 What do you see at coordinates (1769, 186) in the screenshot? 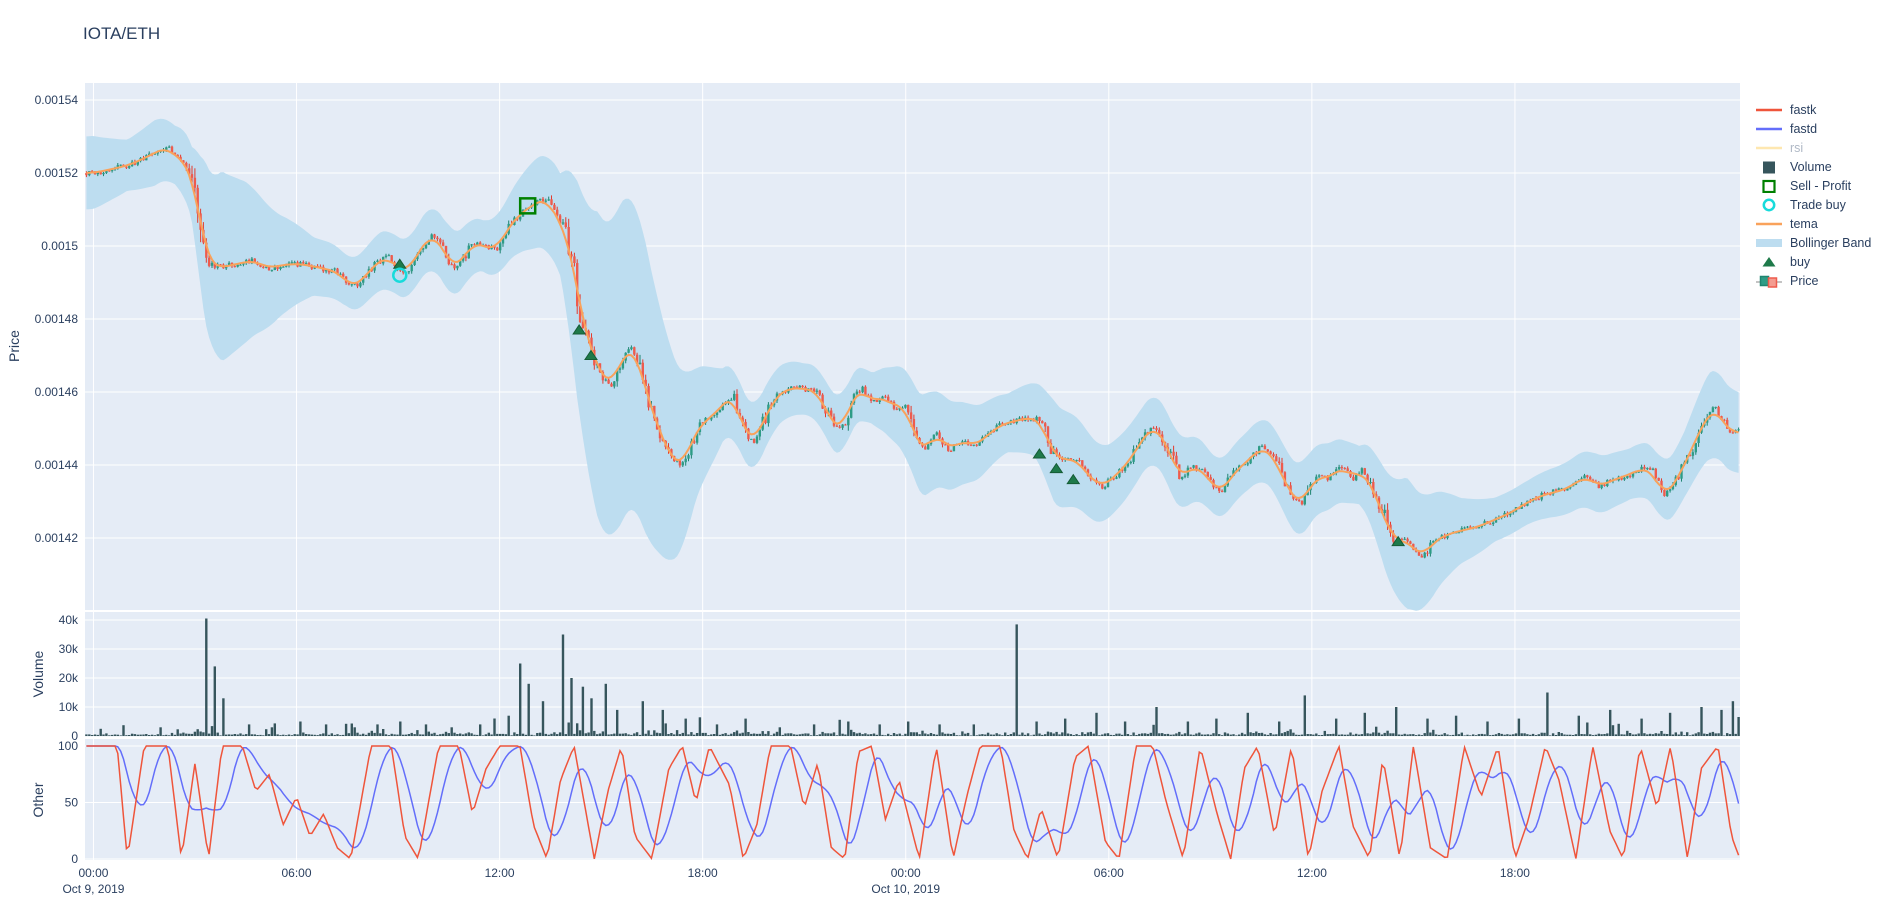
I see `sell-profit-legend-swatch-icon` at bounding box center [1769, 186].